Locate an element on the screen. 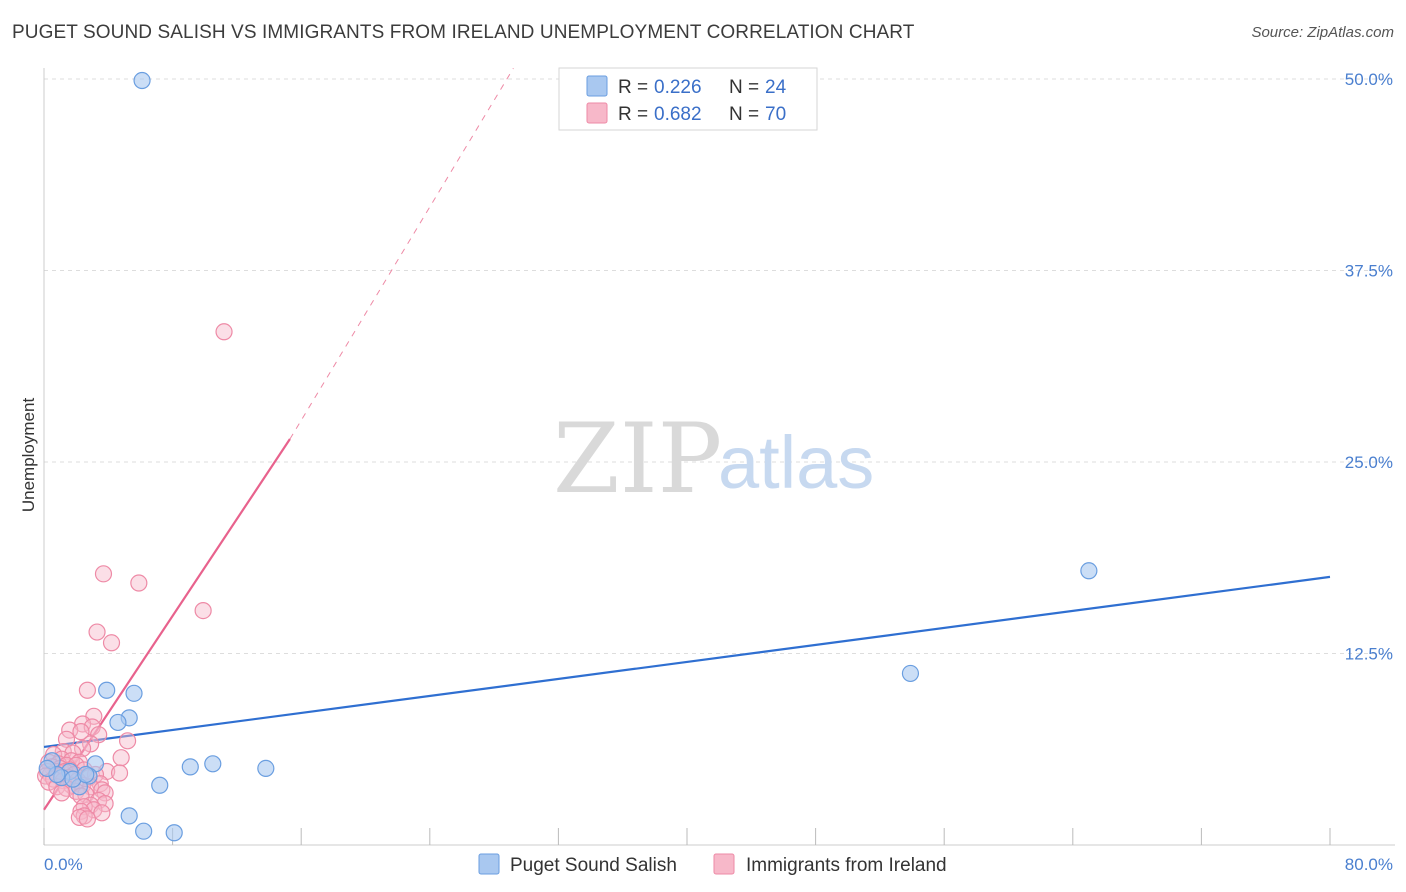 Image resolution: width=1406 pixels, height=892 pixels. trend-line-extension is located at coordinates (401, 254).